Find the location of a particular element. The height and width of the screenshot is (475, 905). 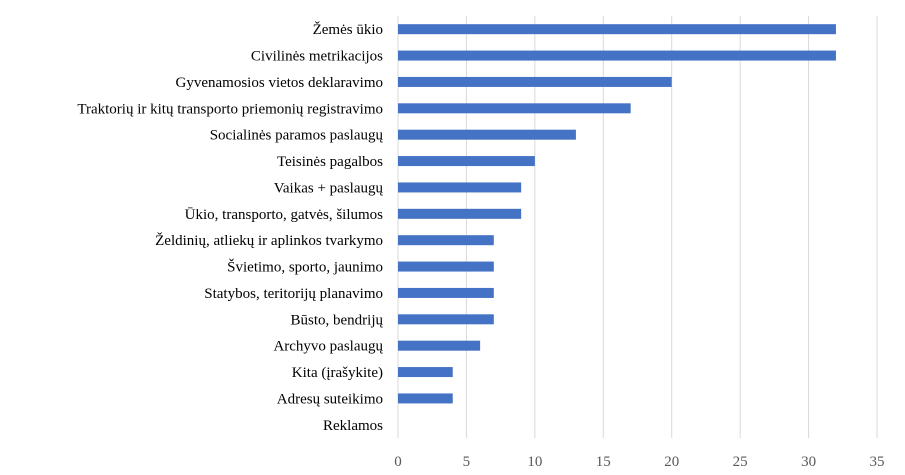

category-label: Reklamos is located at coordinates (353, 426).